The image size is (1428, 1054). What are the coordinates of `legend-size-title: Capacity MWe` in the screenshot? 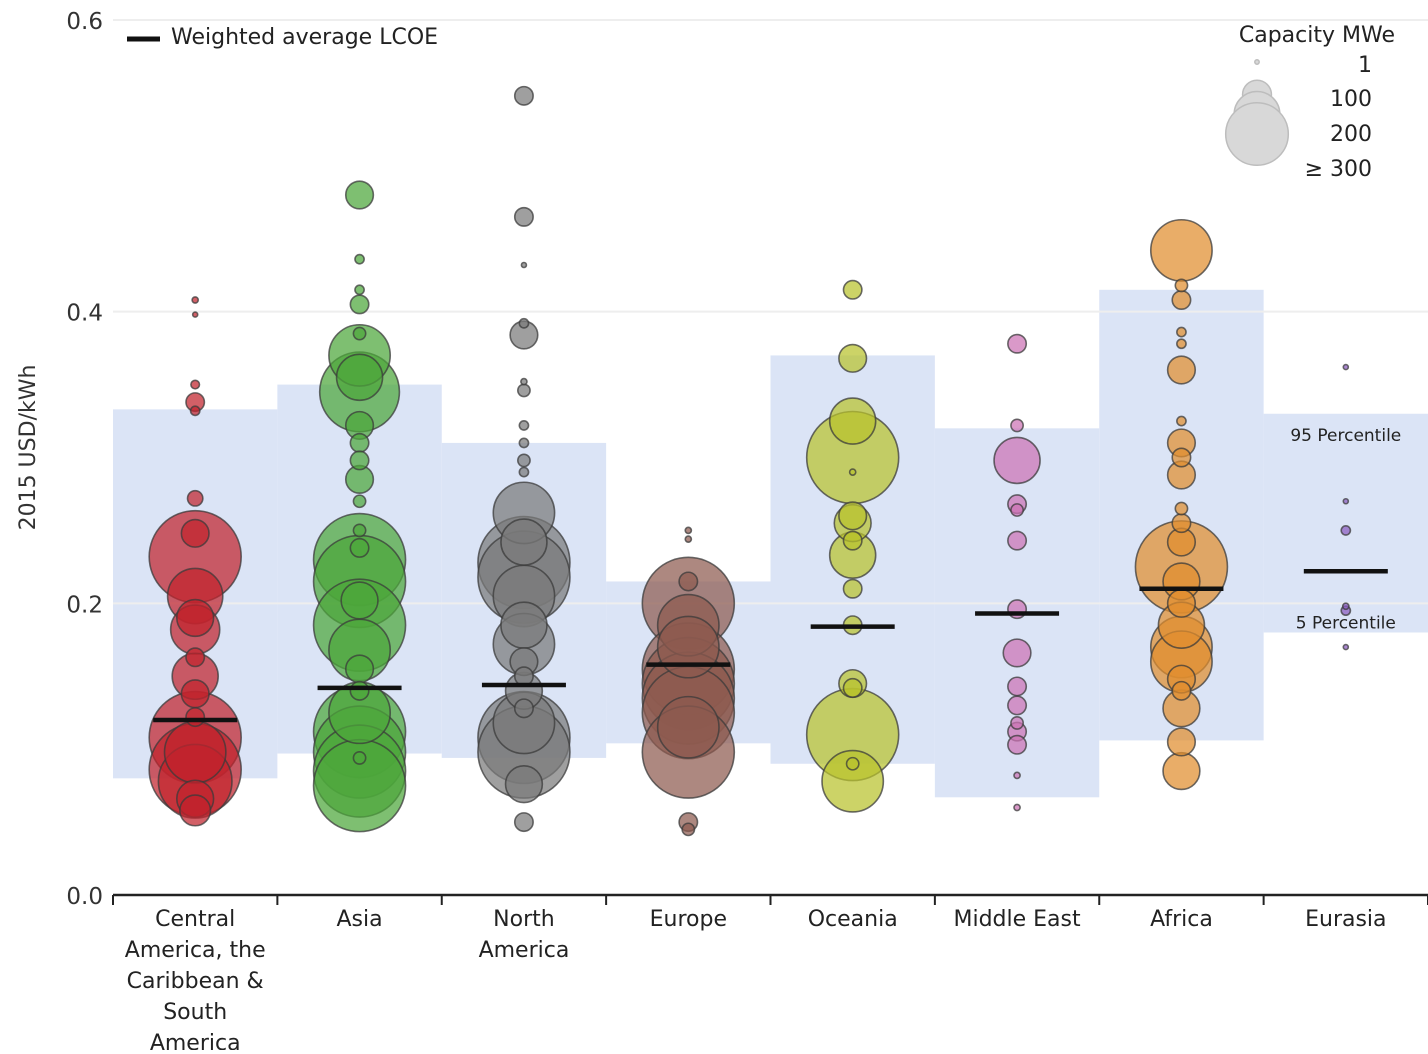 It's located at (1317, 35).